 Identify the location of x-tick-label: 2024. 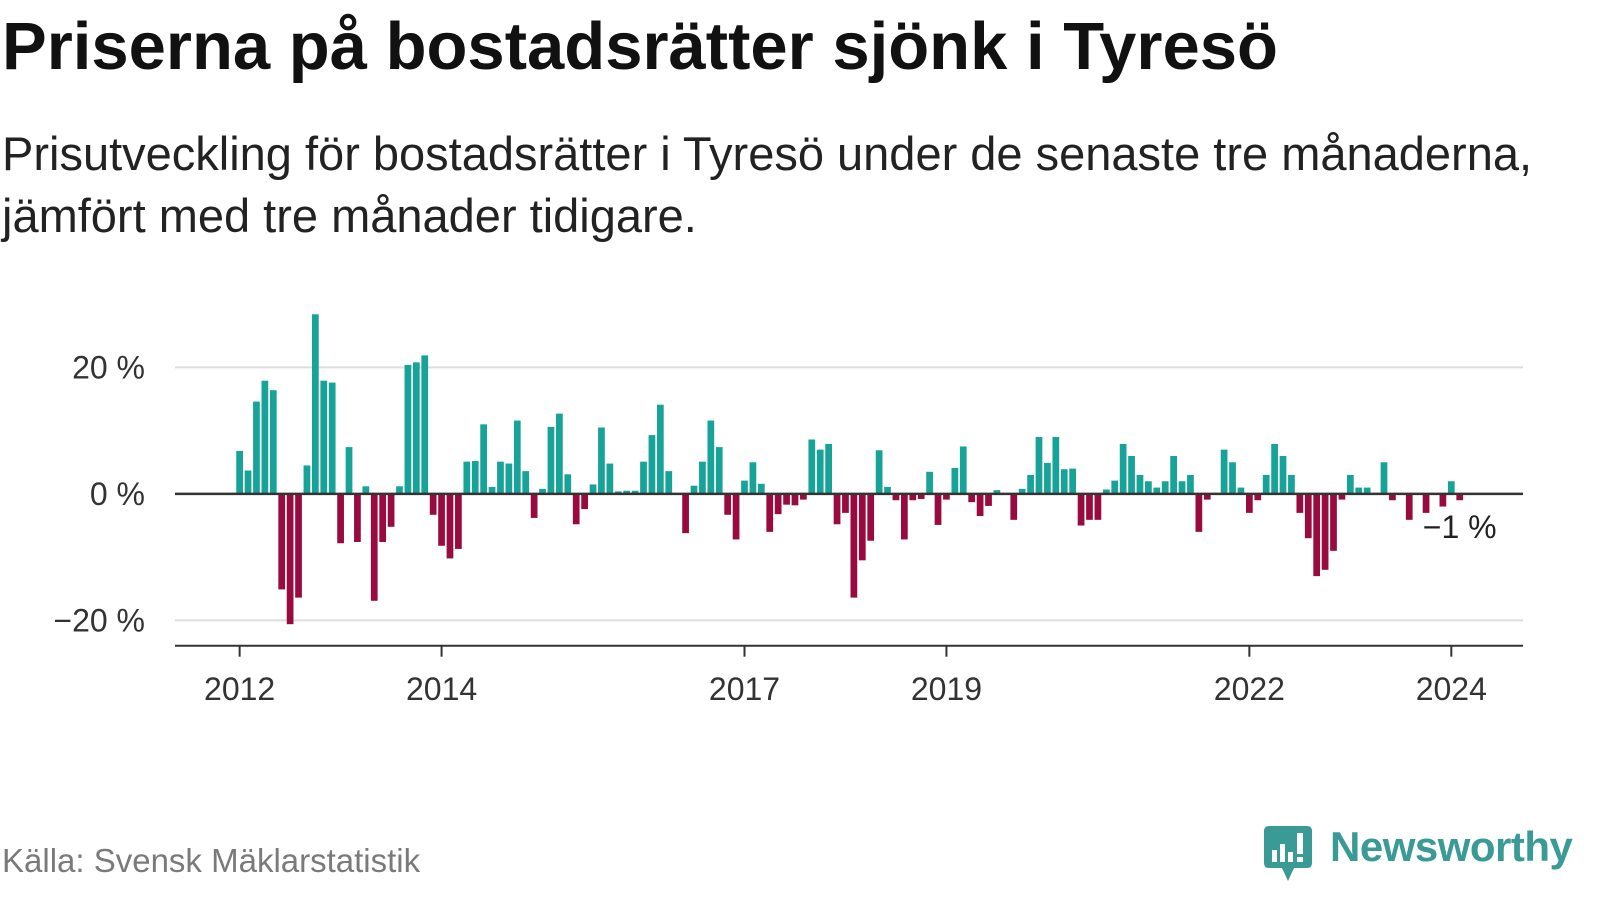
(1451, 689).